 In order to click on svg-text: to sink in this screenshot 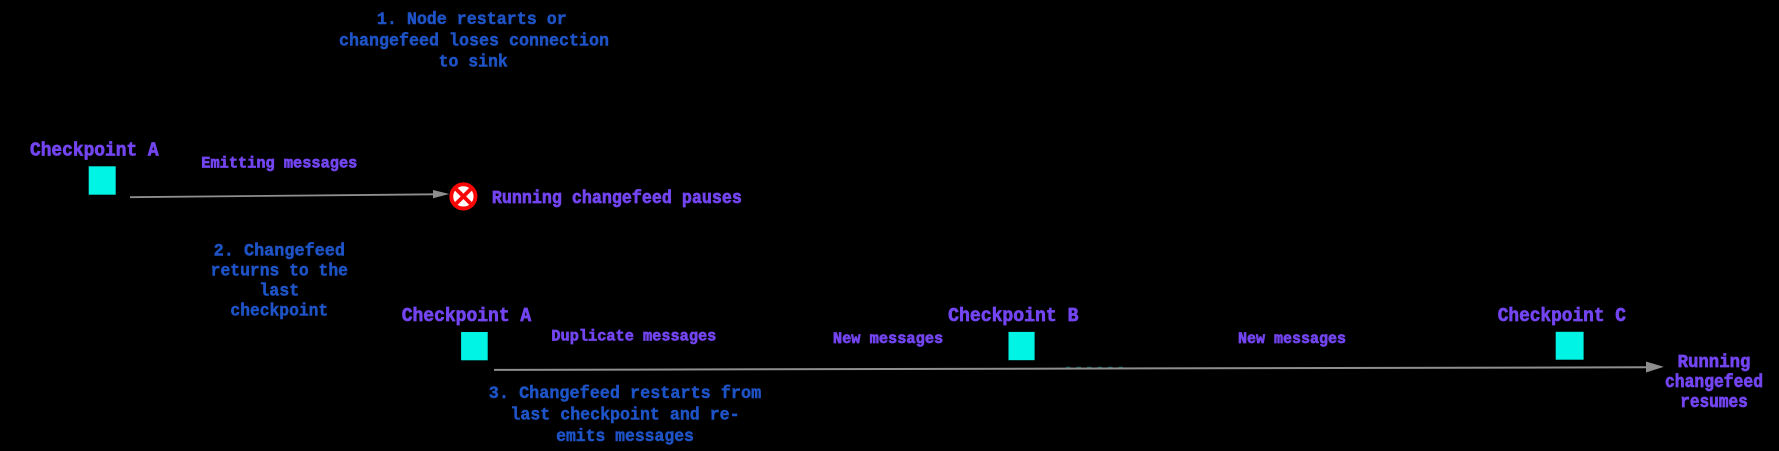, I will do `click(473, 62)`.